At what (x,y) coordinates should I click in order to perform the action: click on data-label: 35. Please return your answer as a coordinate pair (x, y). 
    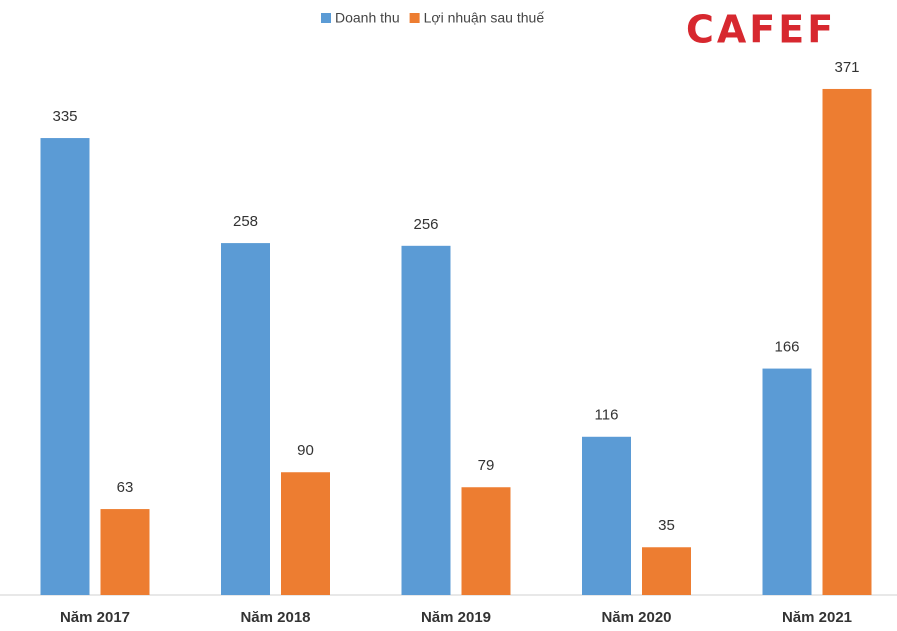
    Looking at the image, I should click on (666, 525).